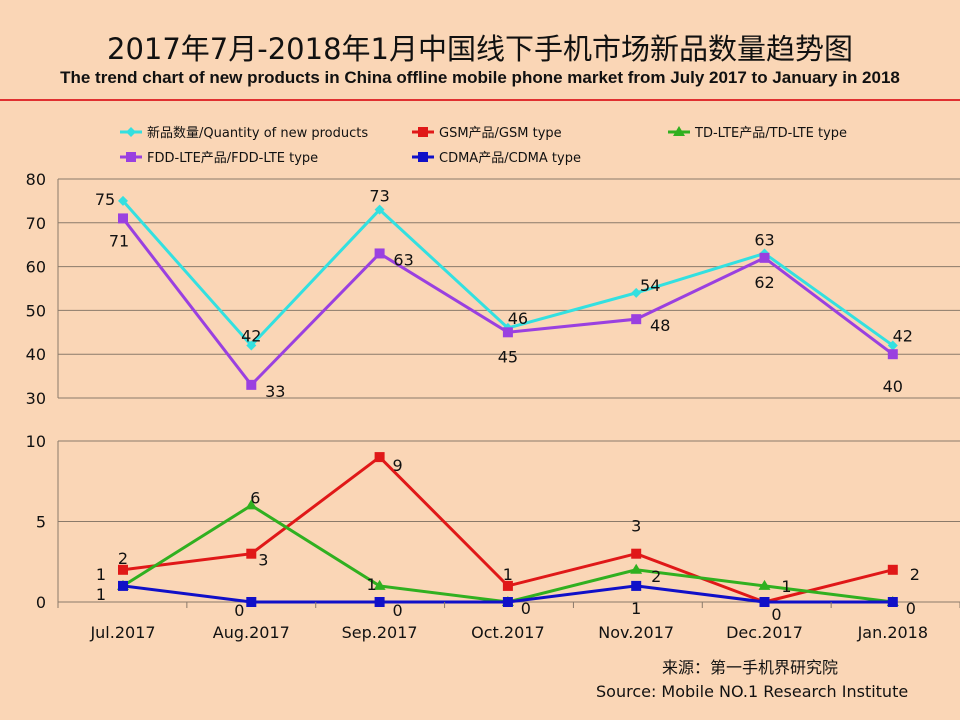 This screenshot has width=960, height=720. Describe the element at coordinates (764, 632) in the screenshot. I see `x-tick-label: Dec.2017` at that location.